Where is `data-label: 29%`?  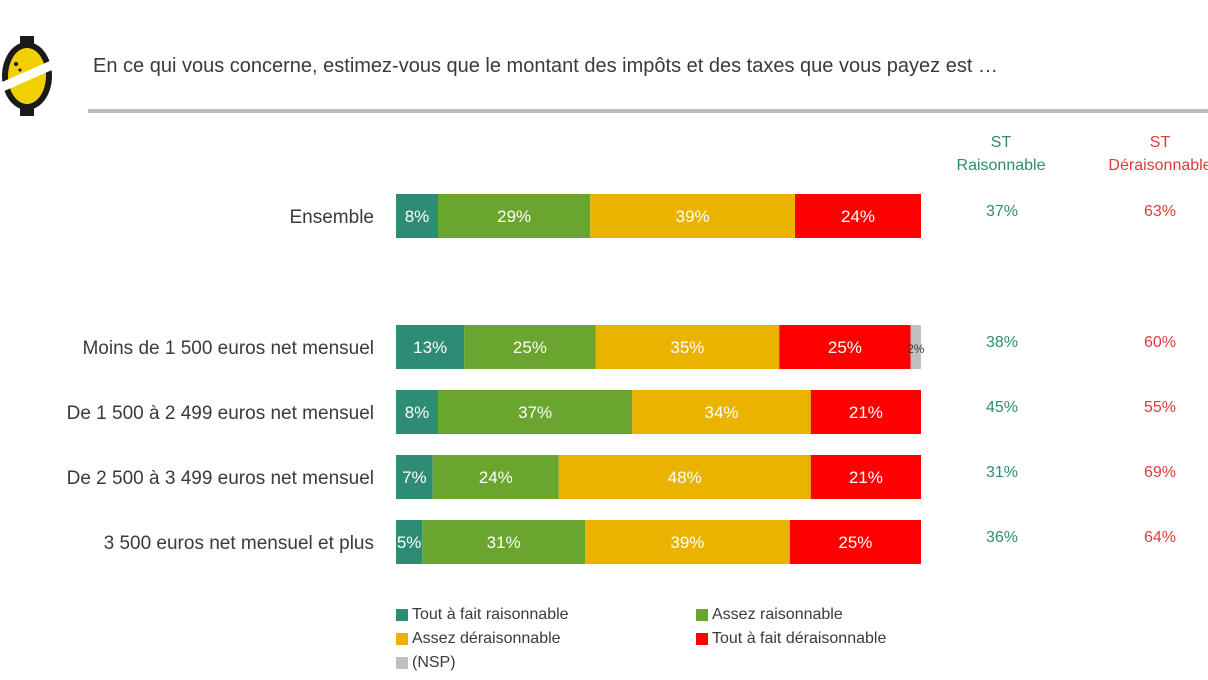 data-label: 29% is located at coordinates (514, 216).